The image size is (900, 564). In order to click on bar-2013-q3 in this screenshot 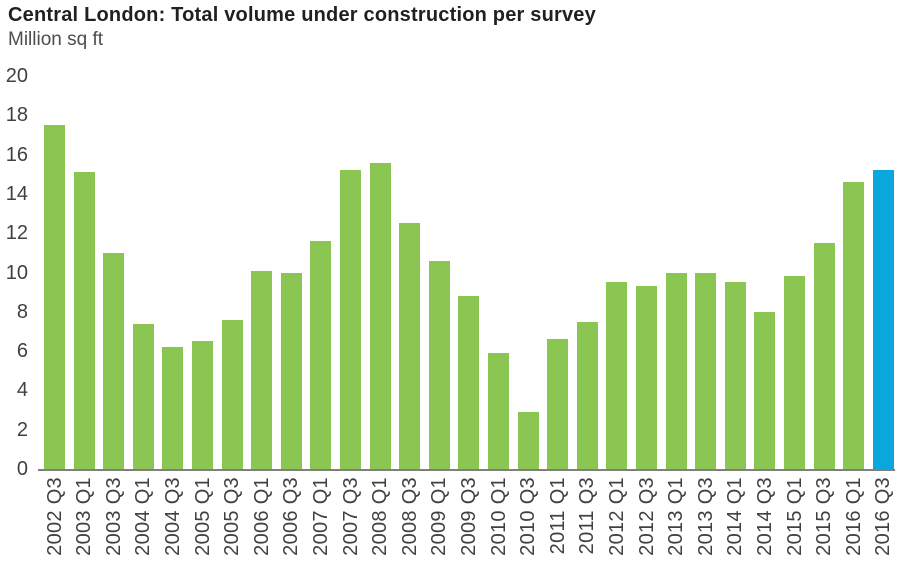, I will do `click(706, 370)`.